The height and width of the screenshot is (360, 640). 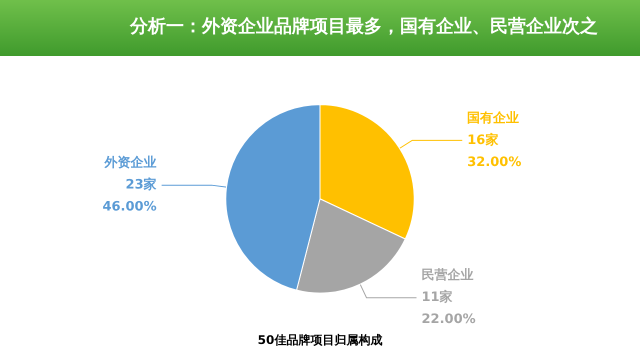 I want to click on chart-title: 分析一：外资企业品牌项目最多，国有企业、民营企业次之, so click(x=364, y=26).